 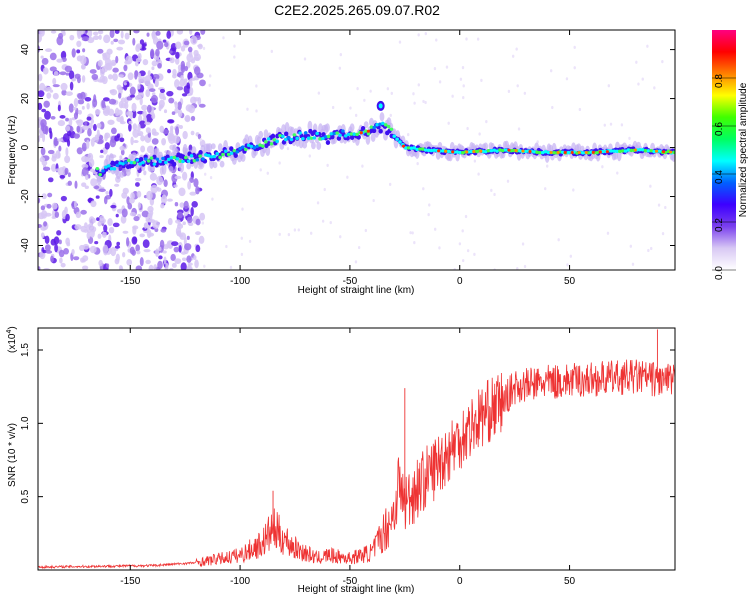 I want to click on ridge-max, so click(x=474, y=152).